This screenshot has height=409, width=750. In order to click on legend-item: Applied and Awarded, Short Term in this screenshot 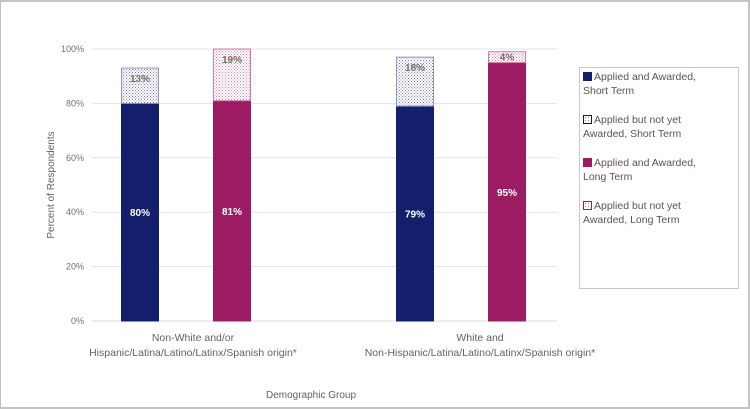, I will do `click(658, 84)`.